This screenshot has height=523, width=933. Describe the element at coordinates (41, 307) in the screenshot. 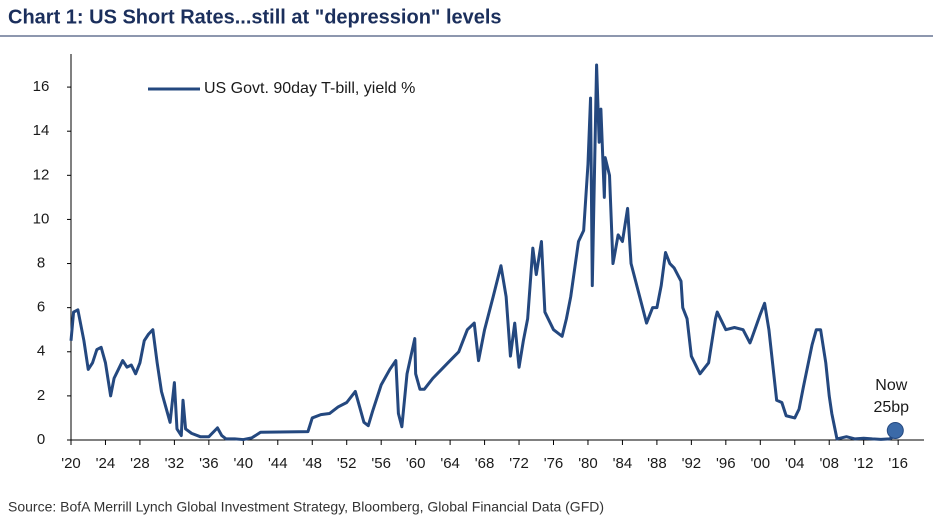

I see `y-tick-label: 6` at that location.